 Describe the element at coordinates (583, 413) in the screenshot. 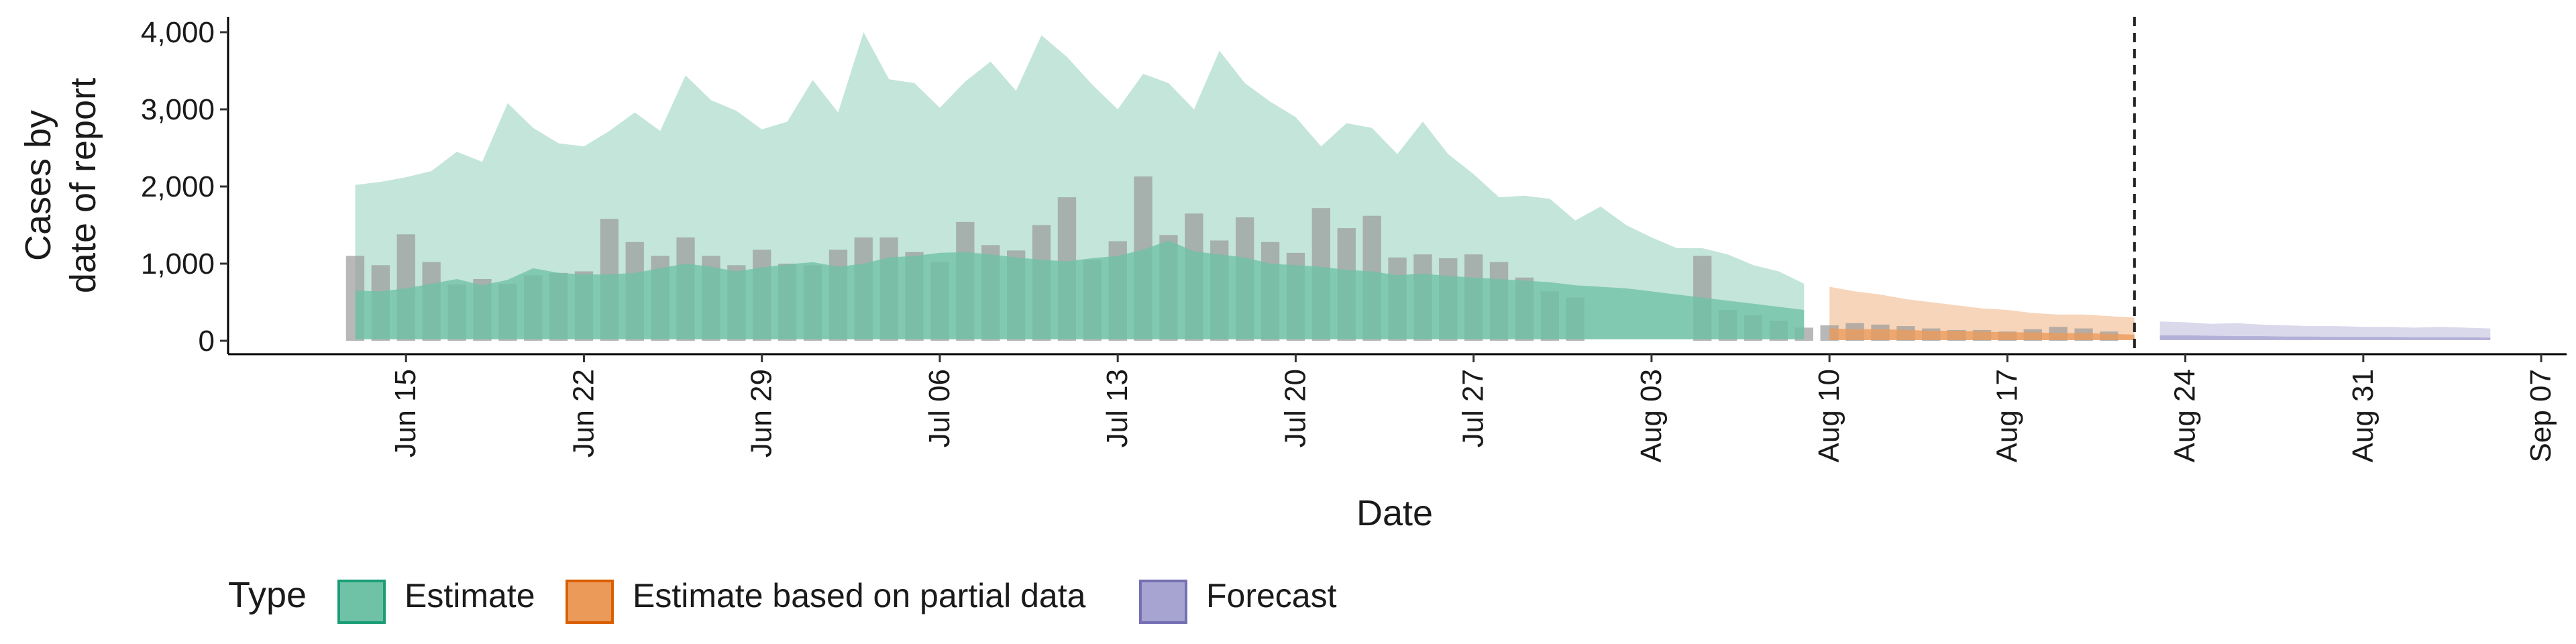

I see `x-tick-label: Jun 22` at that location.